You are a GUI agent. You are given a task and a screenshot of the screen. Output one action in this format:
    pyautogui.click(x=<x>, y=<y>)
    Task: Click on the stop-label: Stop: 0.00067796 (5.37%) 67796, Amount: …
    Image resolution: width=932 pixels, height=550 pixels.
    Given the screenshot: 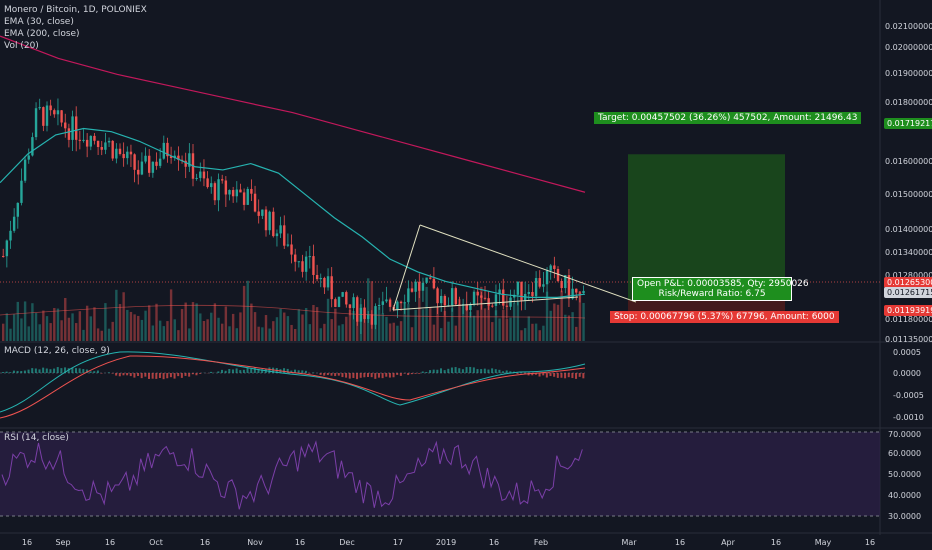 What is the action you would take?
    pyautogui.click(x=724, y=317)
    